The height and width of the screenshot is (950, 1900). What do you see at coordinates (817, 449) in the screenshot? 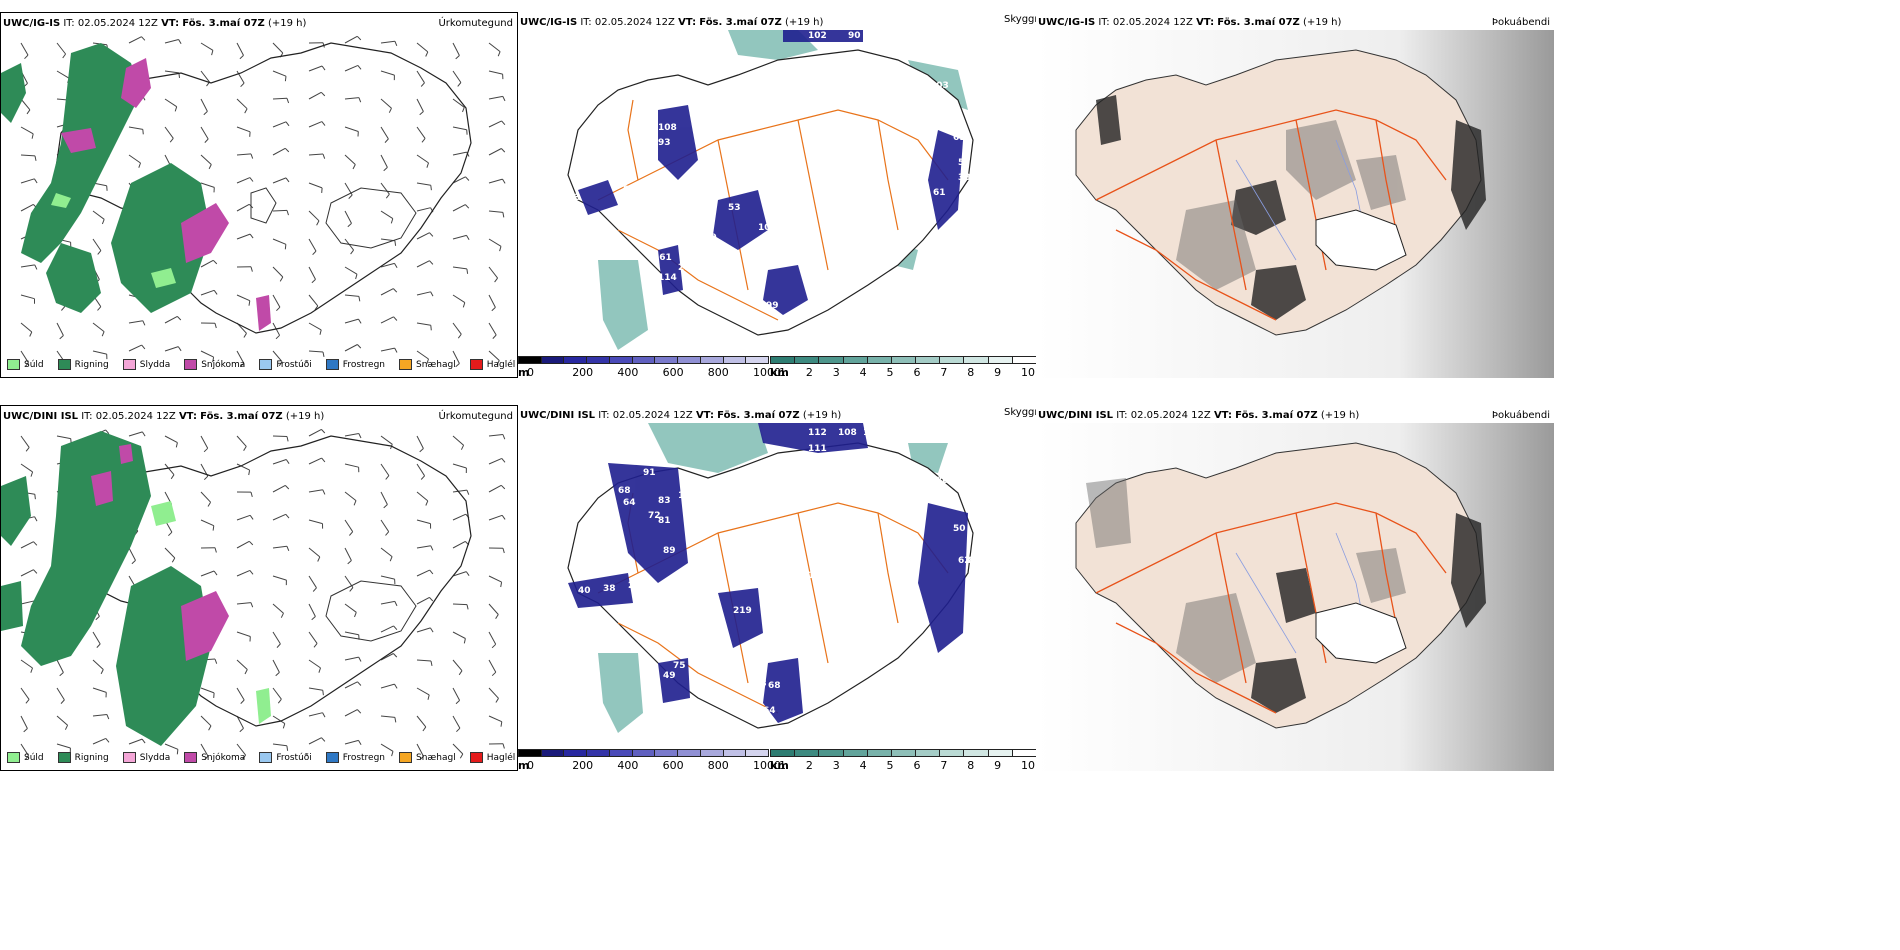
I see `cloud-base-label: 111` at bounding box center [817, 449].